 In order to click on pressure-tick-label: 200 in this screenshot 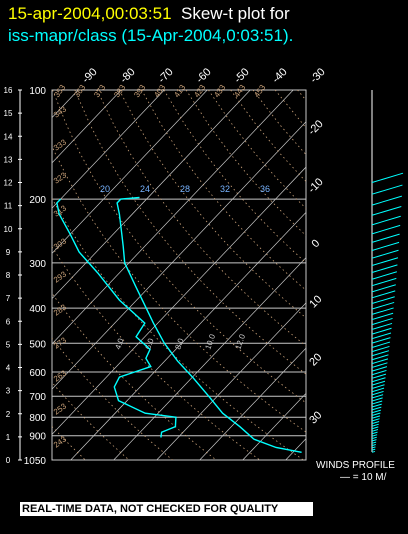, I will do `click(37, 200)`.